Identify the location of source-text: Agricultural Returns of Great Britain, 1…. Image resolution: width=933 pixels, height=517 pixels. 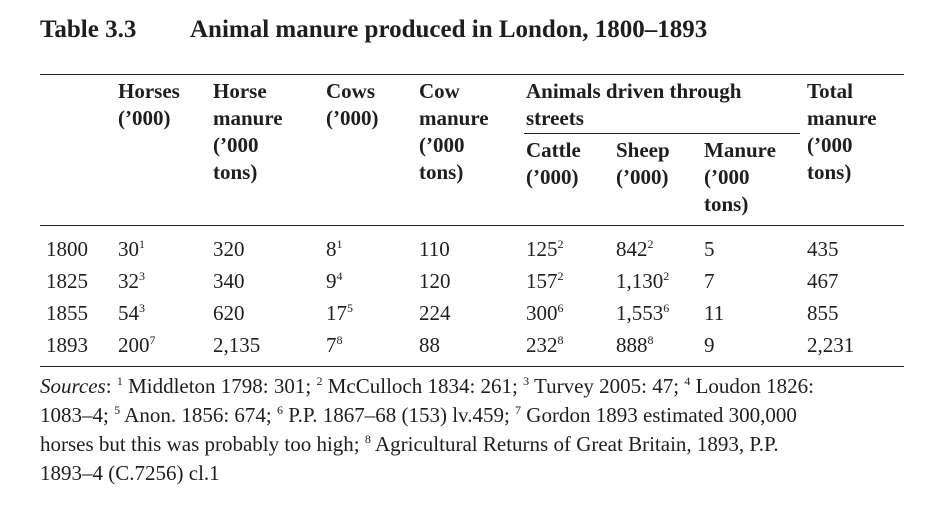
(574, 444).